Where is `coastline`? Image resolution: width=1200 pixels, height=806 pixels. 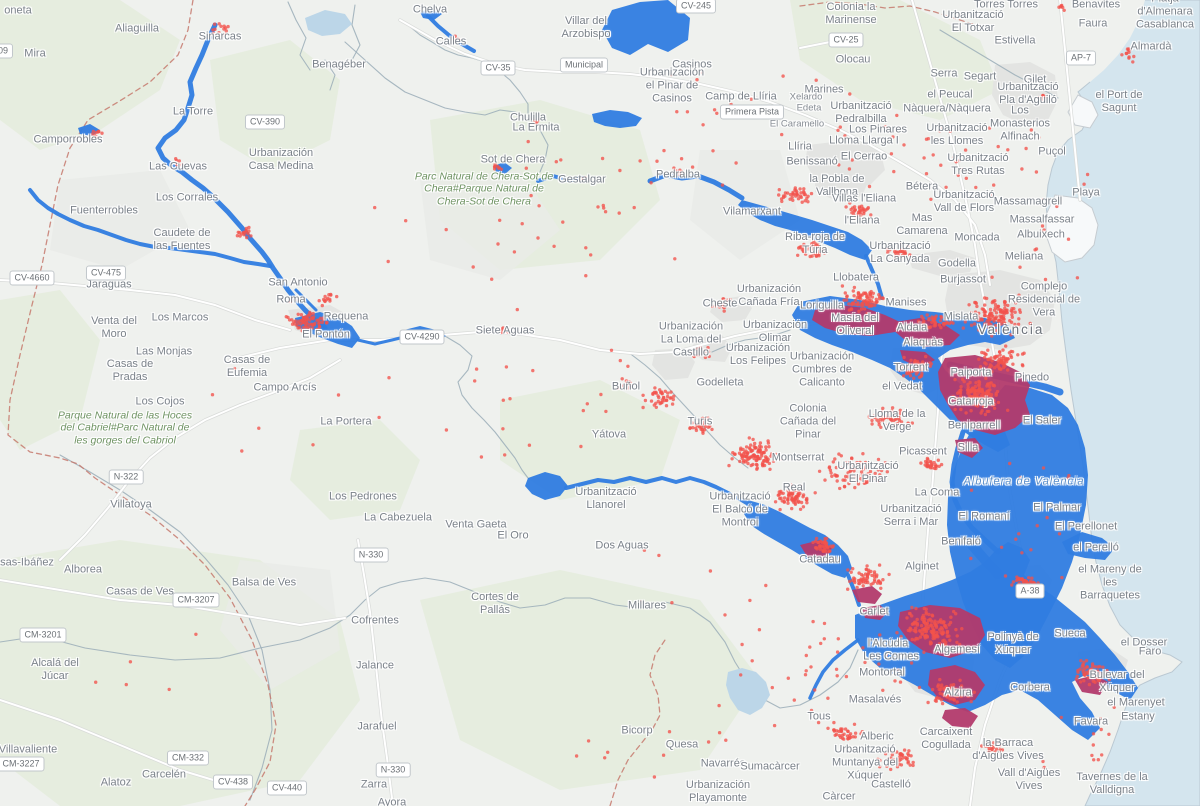 coastline is located at coordinates (1122, 403).